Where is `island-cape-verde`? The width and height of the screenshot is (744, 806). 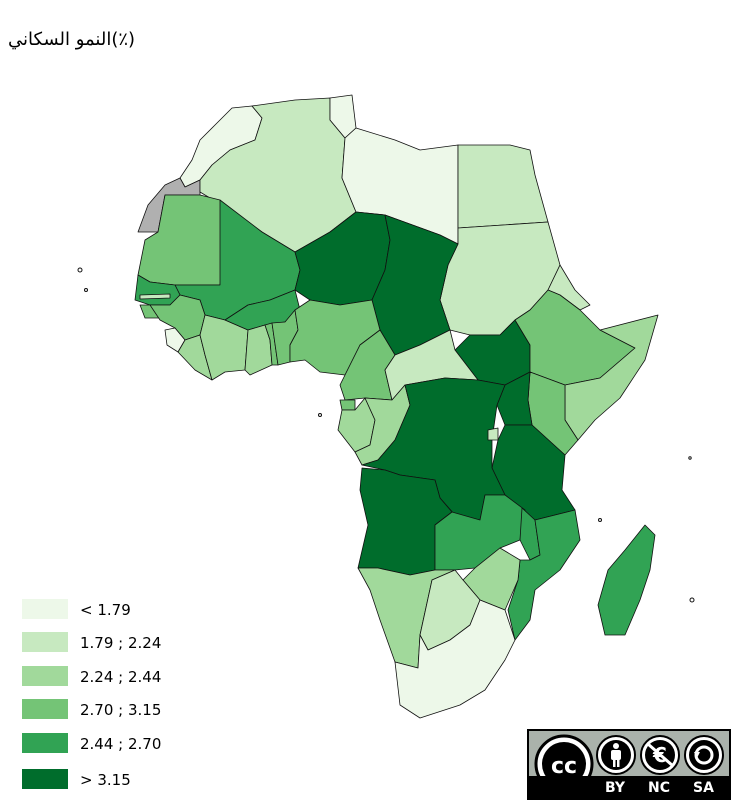 island-cape-verde is located at coordinates (86, 290).